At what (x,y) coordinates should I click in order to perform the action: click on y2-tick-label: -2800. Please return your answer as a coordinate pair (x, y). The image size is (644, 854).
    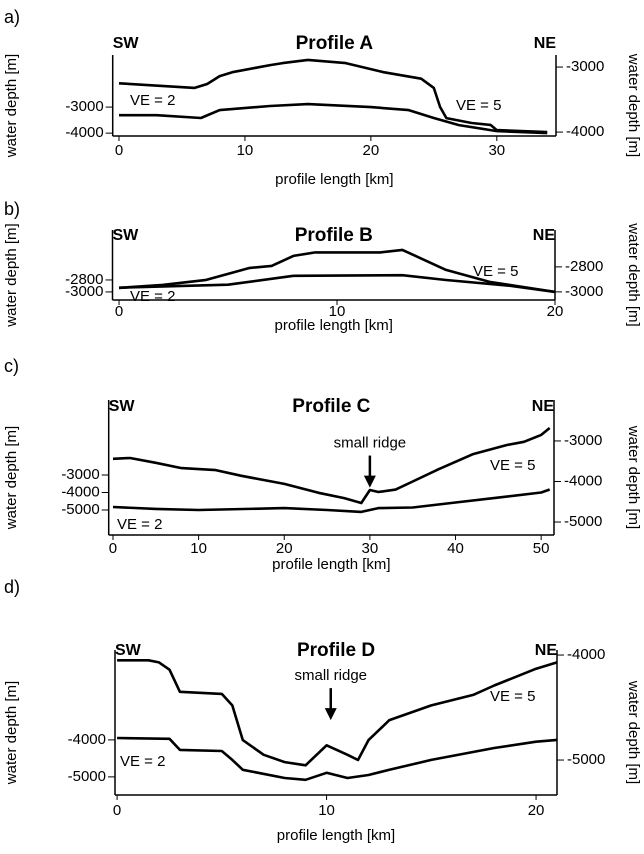
    Looking at the image, I should click on (584, 266).